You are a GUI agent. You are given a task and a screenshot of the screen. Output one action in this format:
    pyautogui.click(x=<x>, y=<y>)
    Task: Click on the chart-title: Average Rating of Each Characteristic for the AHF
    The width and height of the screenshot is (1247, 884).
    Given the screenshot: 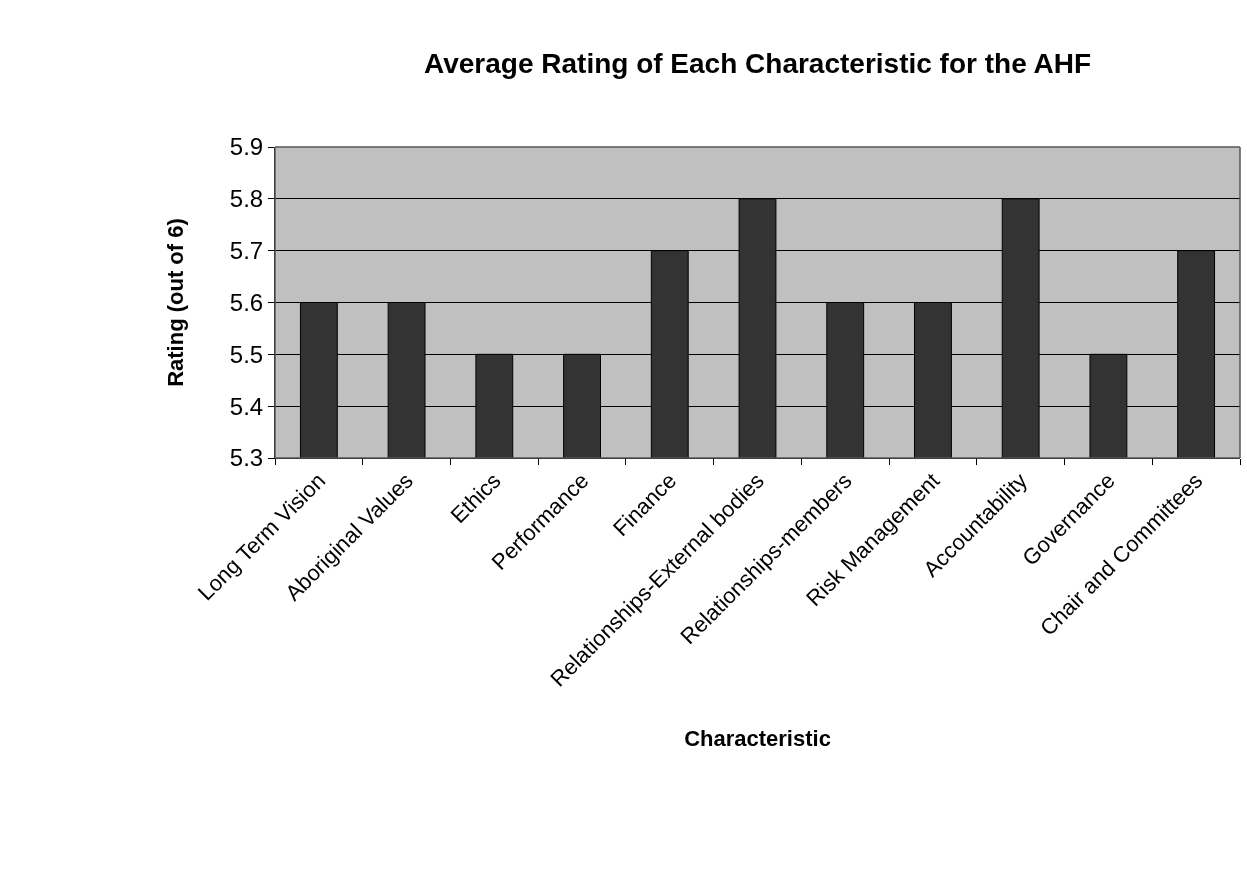 What is the action you would take?
    pyautogui.click(x=757, y=63)
    